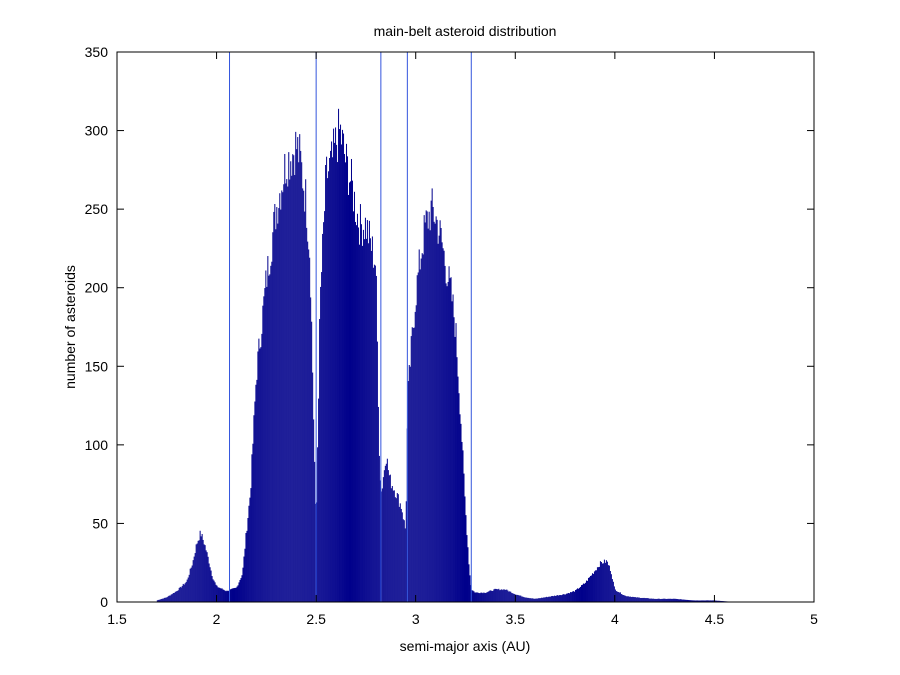 This screenshot has height=675, width=900. What do you see at coordinates (814, 619) in the screenshot?
I see `x-tick-label: 5` at bounding box center [814, 619].